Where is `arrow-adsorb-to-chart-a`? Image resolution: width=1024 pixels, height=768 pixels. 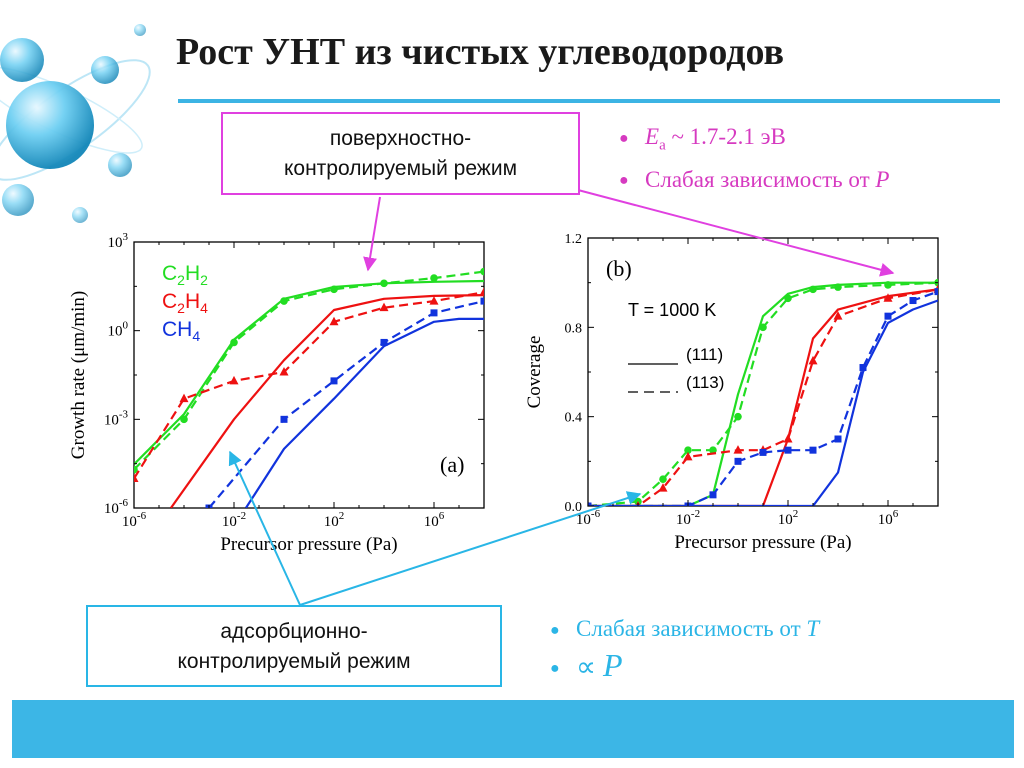
arrow-adsorb-to-chart-a is located at coordinates (264, 528).